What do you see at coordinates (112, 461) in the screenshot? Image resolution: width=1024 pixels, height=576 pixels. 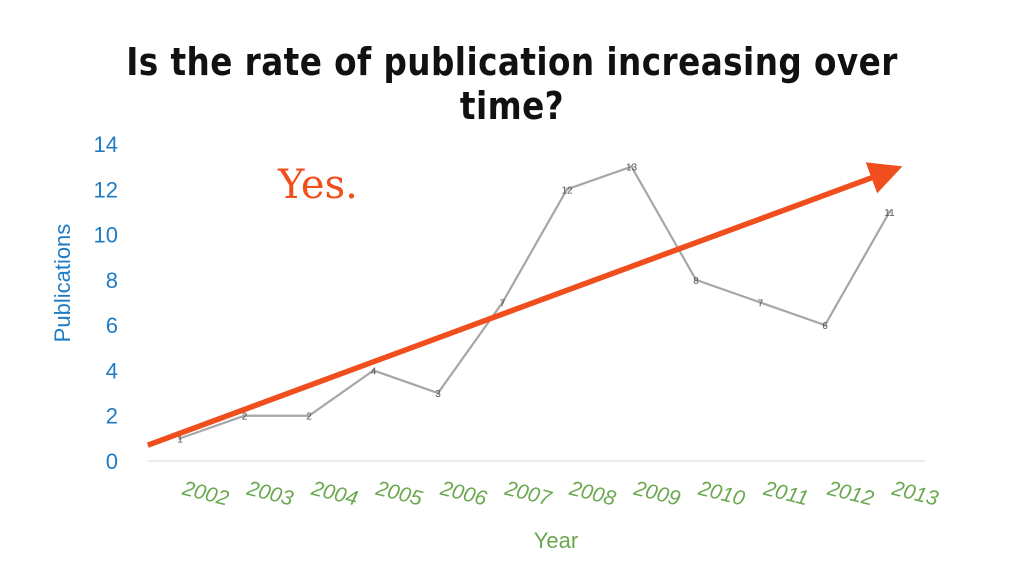 I see `y-tick-label: 0` at bounding box center [112, 461].